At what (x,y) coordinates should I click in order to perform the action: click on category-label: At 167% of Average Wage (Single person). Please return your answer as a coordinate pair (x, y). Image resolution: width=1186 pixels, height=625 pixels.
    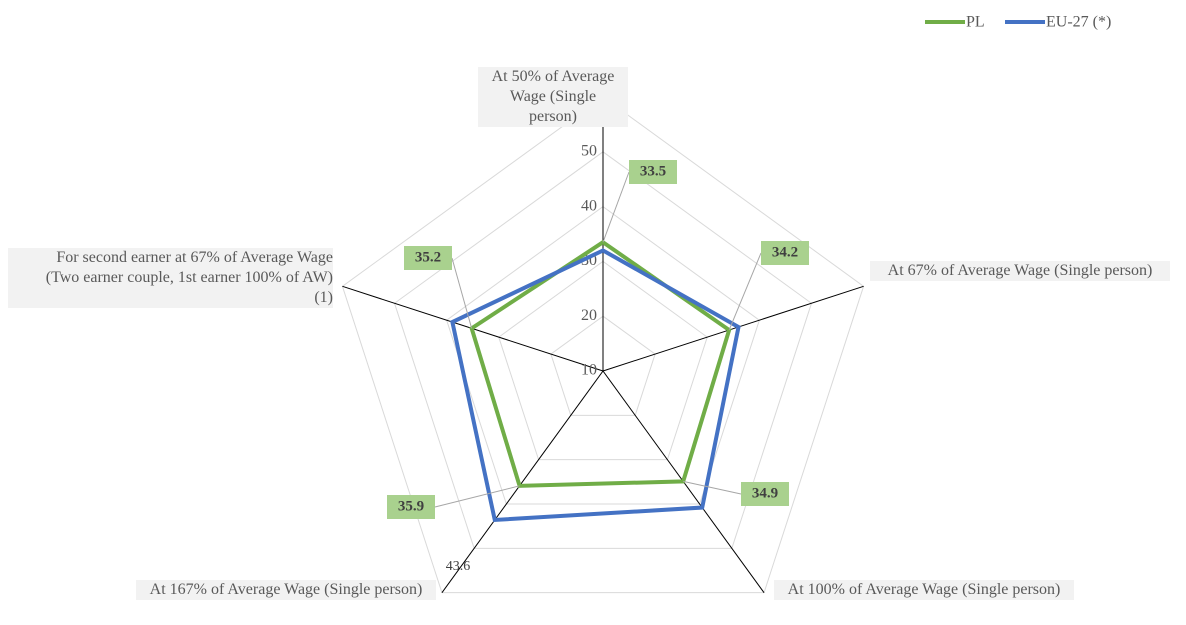
    Looking at the image, I should click on (286, 589).